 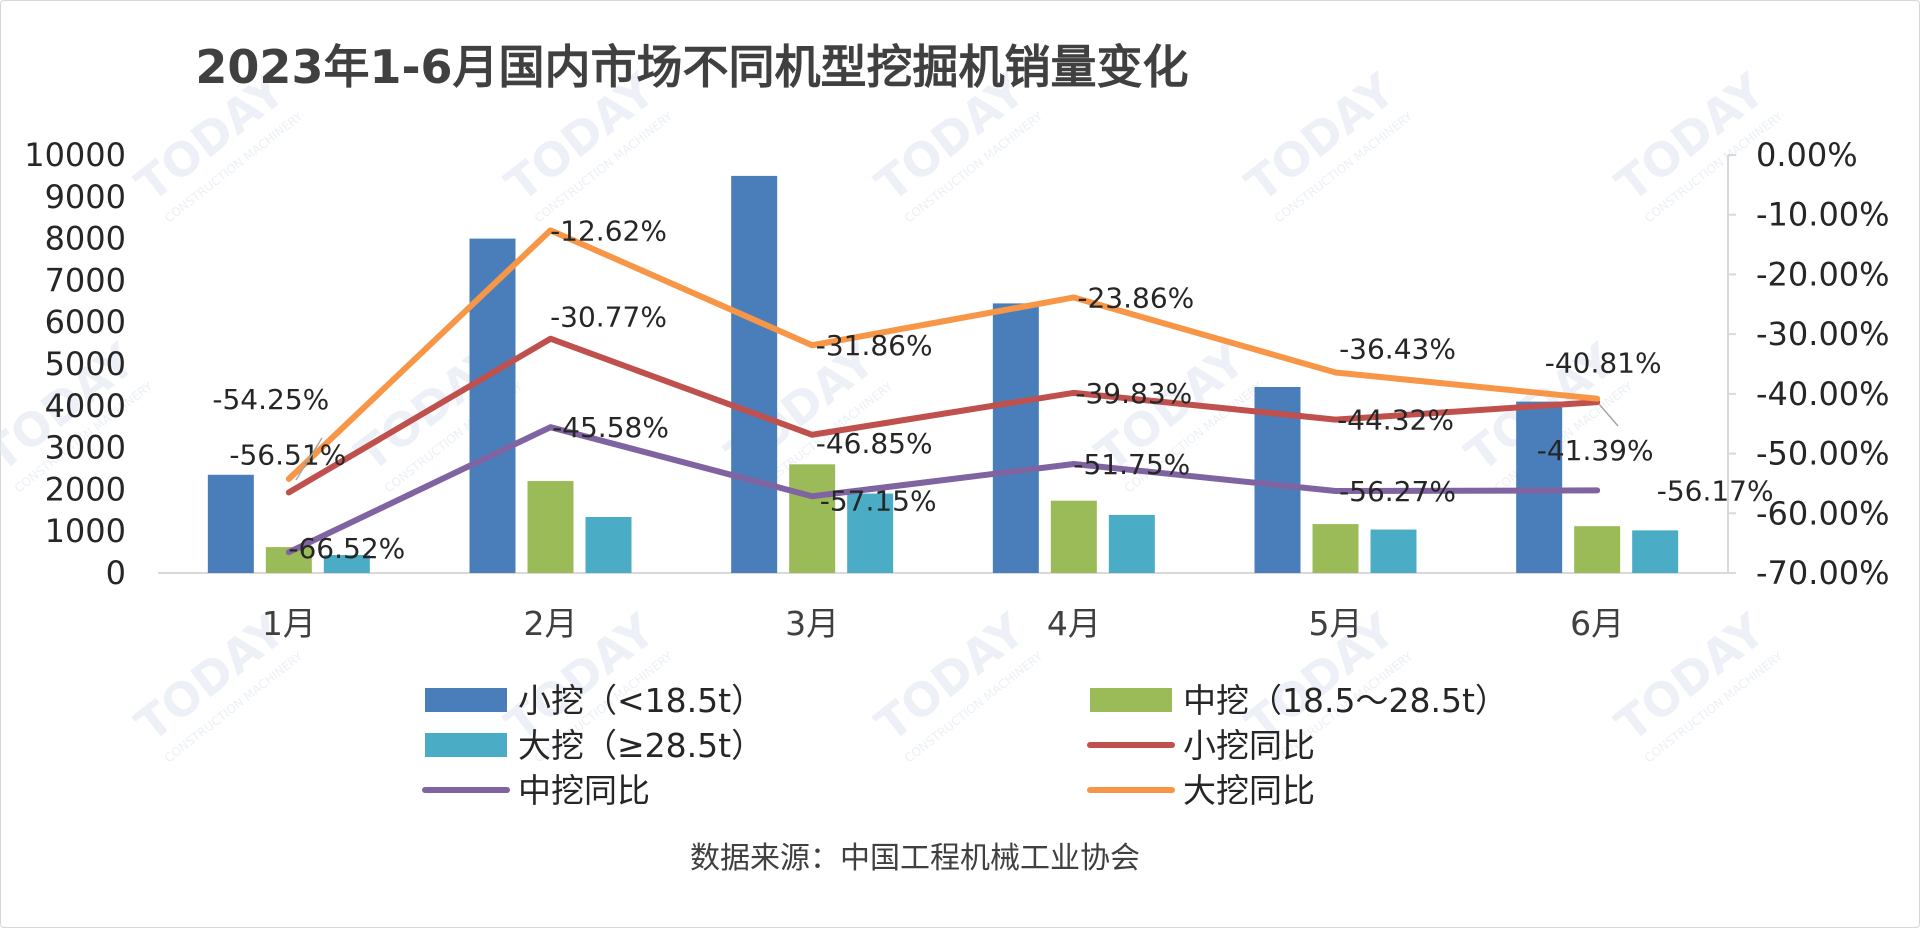 I want to click on data-label: -66.52%, so click(x=346, y=548).